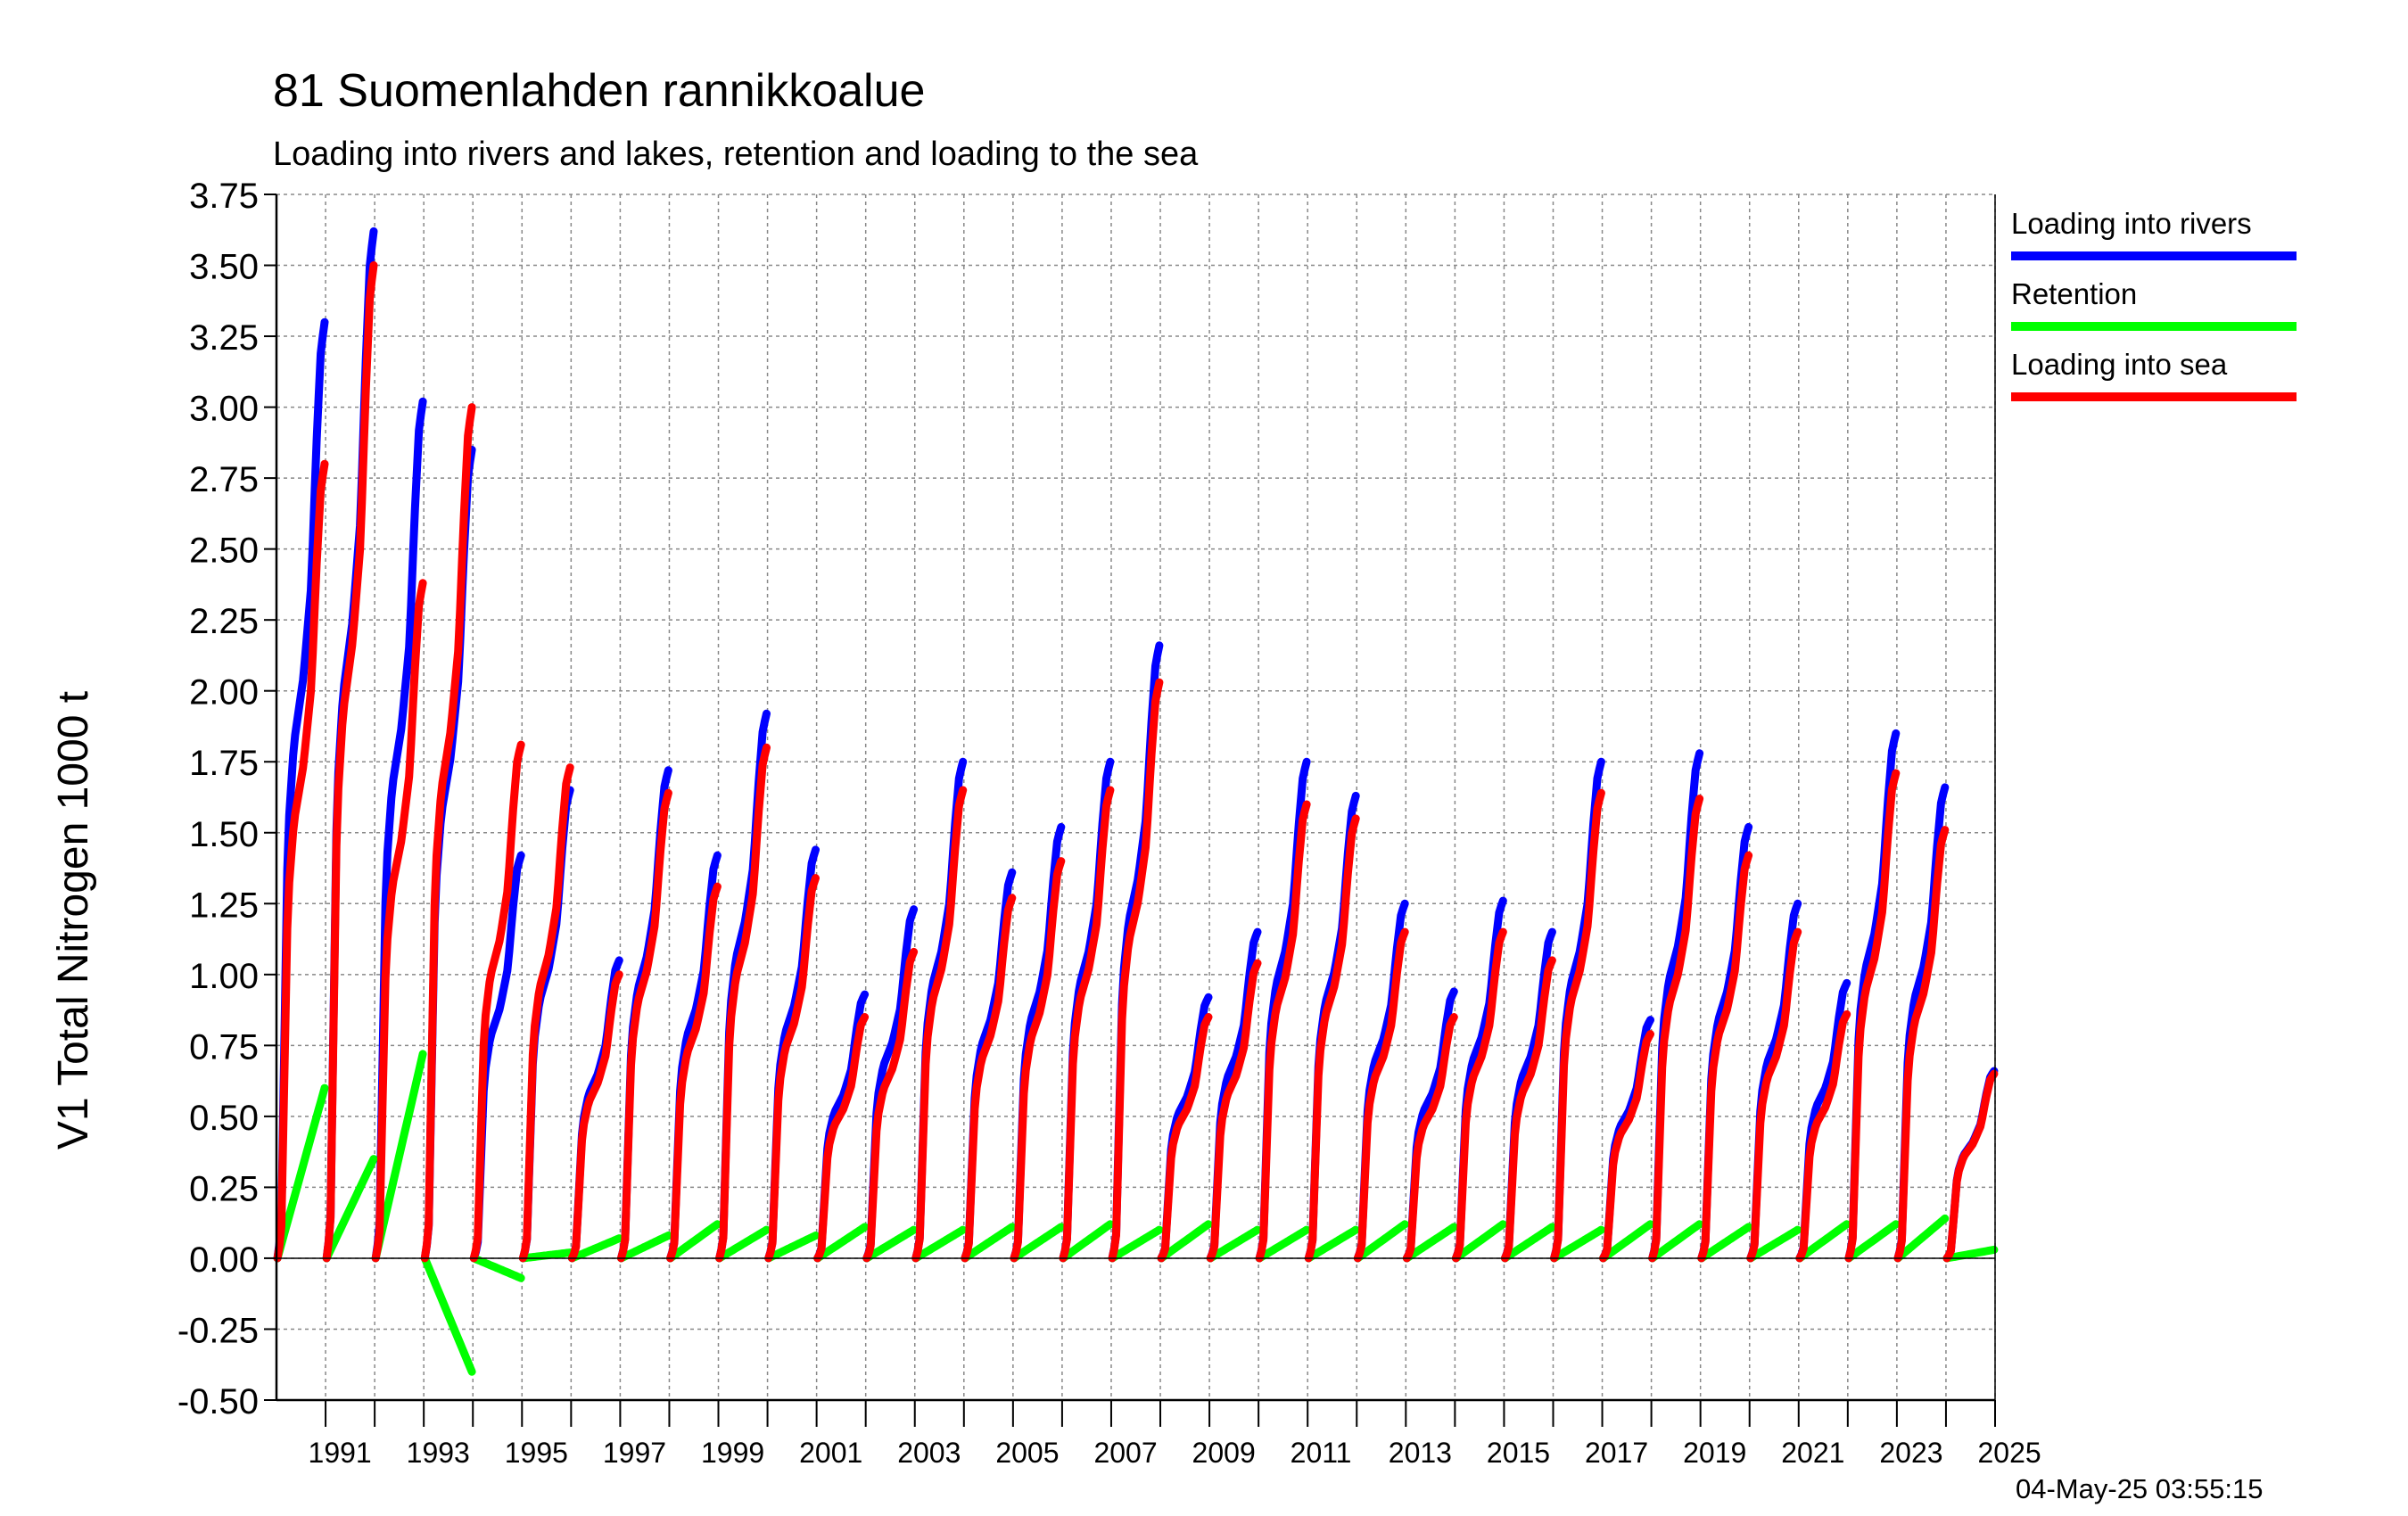 The image size is (2408, 1516). Describe the element at coordinates (1616, 1453) in the screenshot. I see `x-tick-label: 2017` at that location.